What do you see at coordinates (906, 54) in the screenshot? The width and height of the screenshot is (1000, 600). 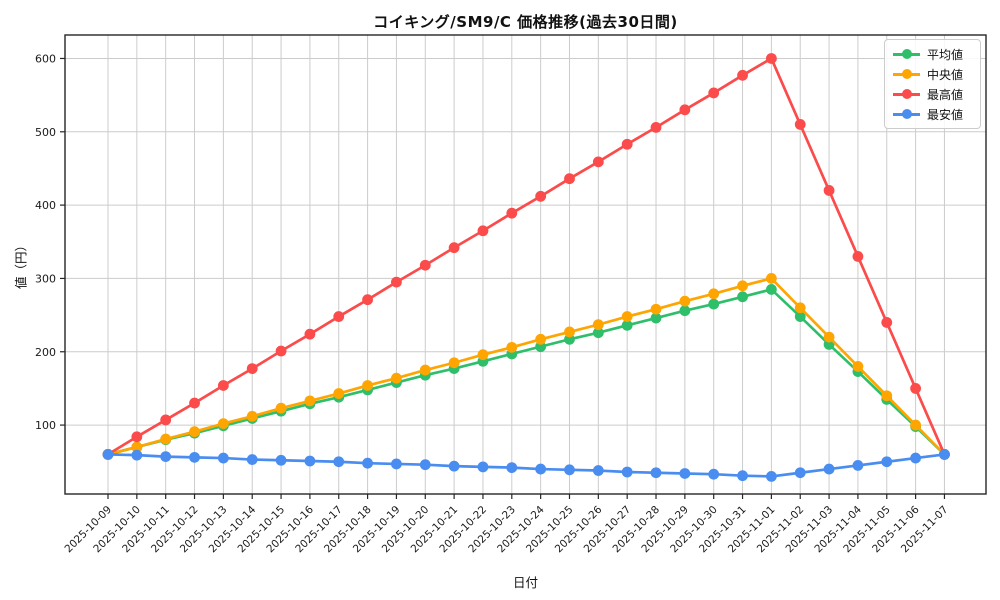 I see `legend-dot-average` at bounding box center [906, 54].